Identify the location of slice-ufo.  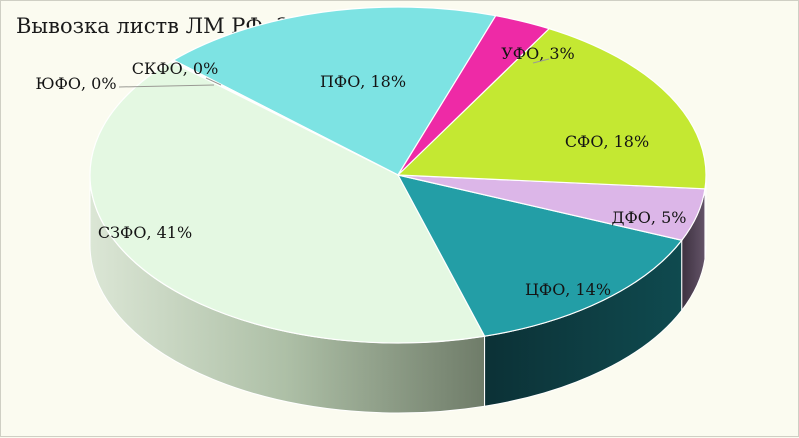
(474, 95).